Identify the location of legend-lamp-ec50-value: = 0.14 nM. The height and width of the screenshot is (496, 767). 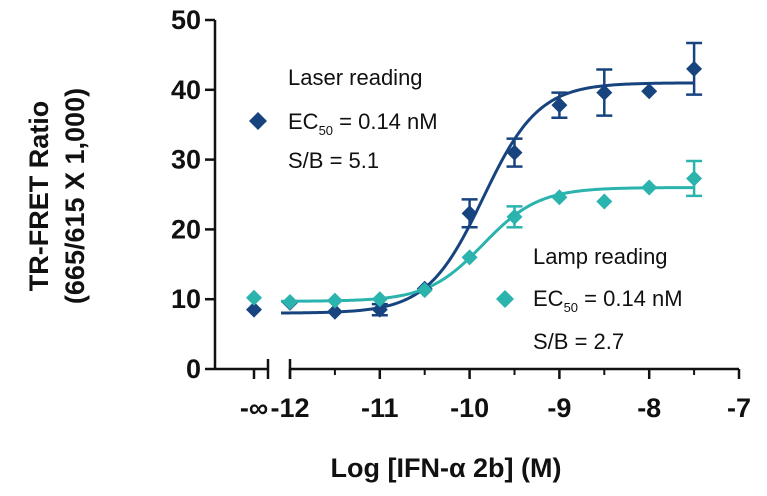
(630, 298).